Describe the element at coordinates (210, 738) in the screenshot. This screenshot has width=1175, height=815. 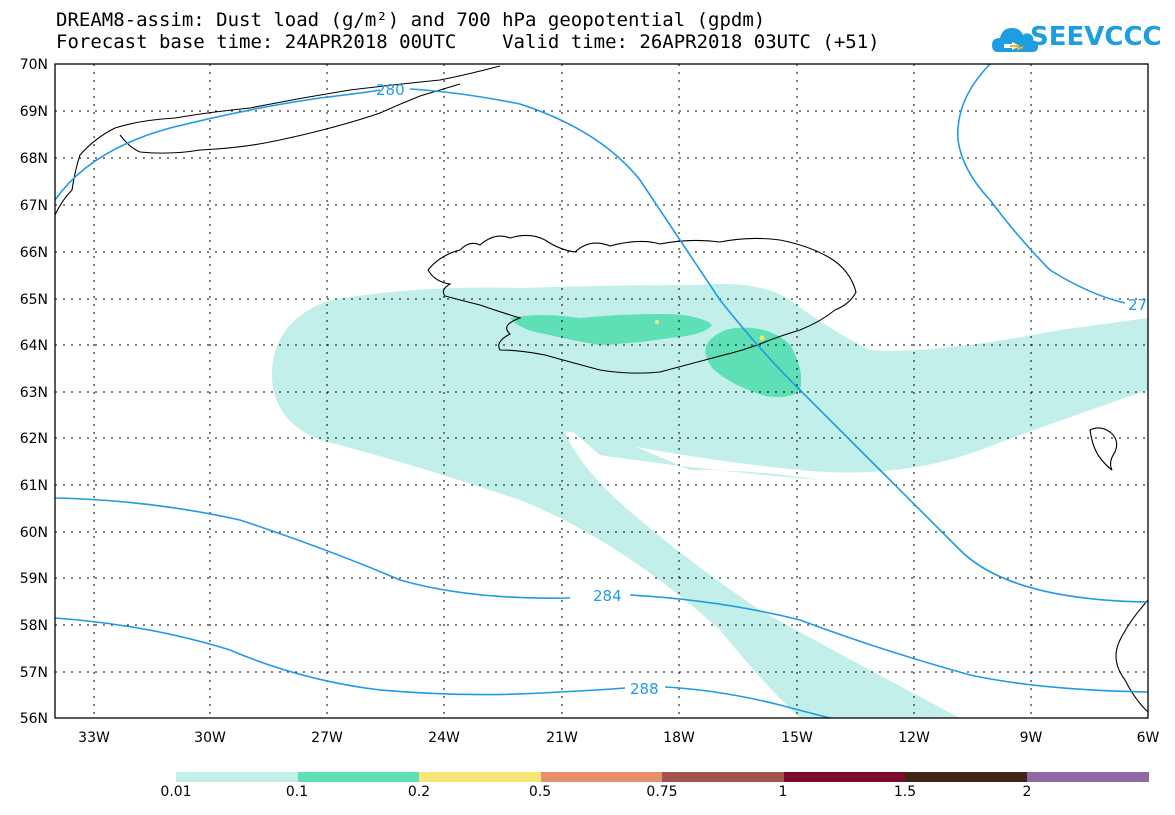
I see `lon-label: 30W` at that location.